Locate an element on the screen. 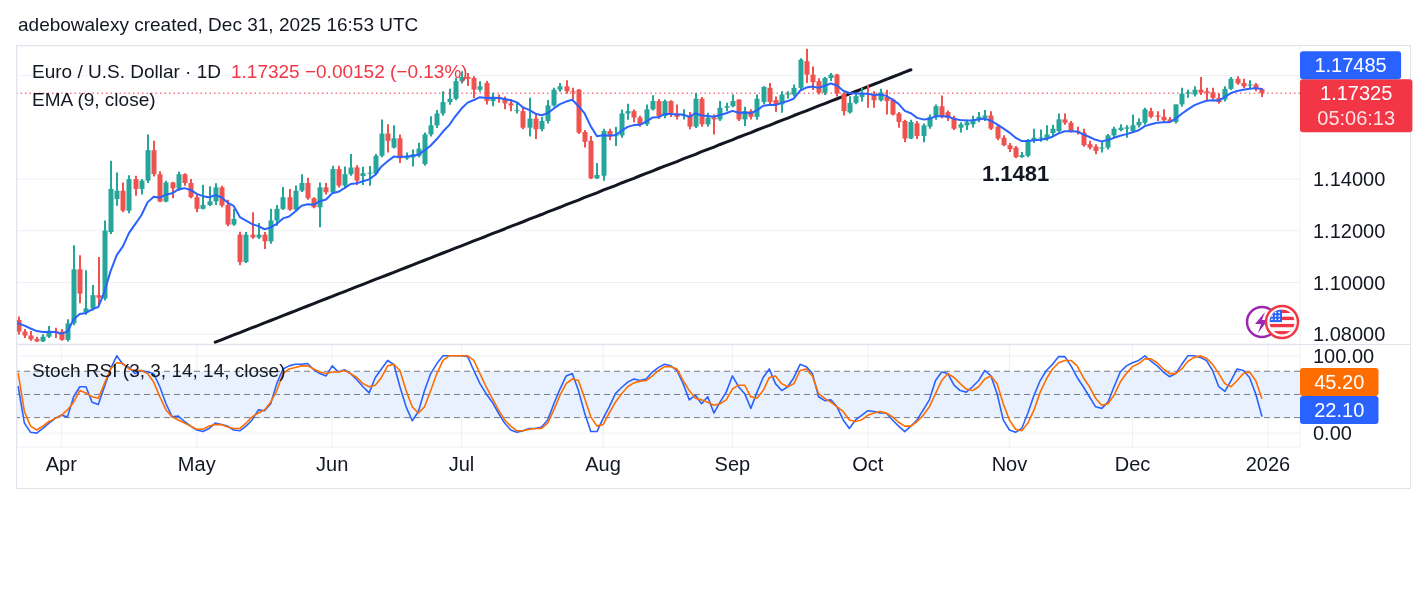 This screenshot has height=591, width=1428. text: 05:06:13 is located at coordinates (1356, 118).